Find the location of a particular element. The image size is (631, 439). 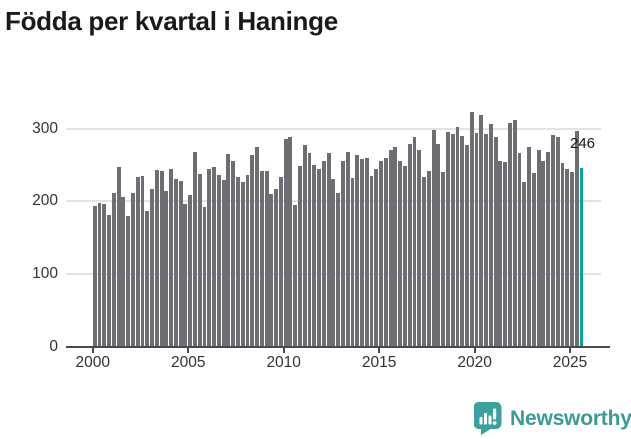

y-axis-label-100: 100 is located at coordinates (45, 274).